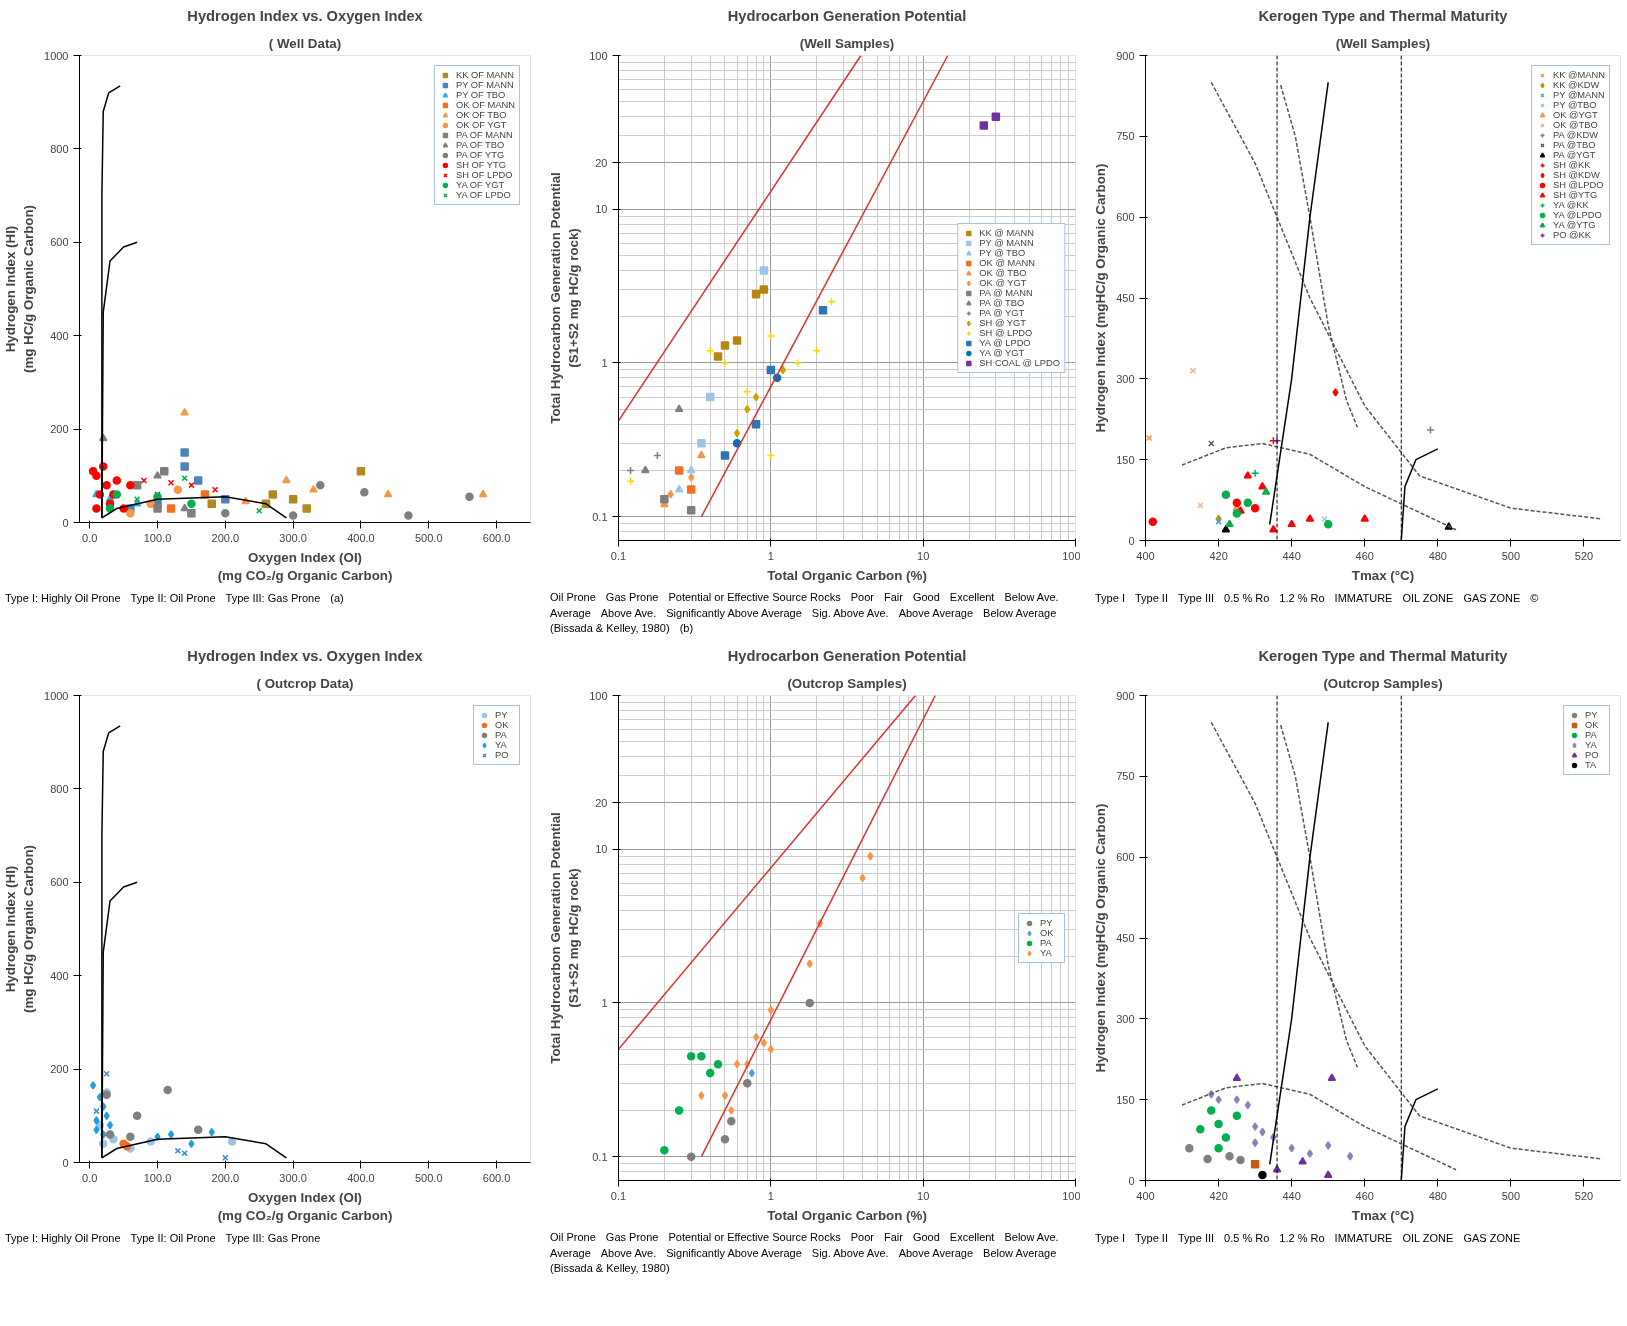 This screenshot has width=1627, height=1326. I want to click on x-tick-label: 400, so click(1145, 1195).